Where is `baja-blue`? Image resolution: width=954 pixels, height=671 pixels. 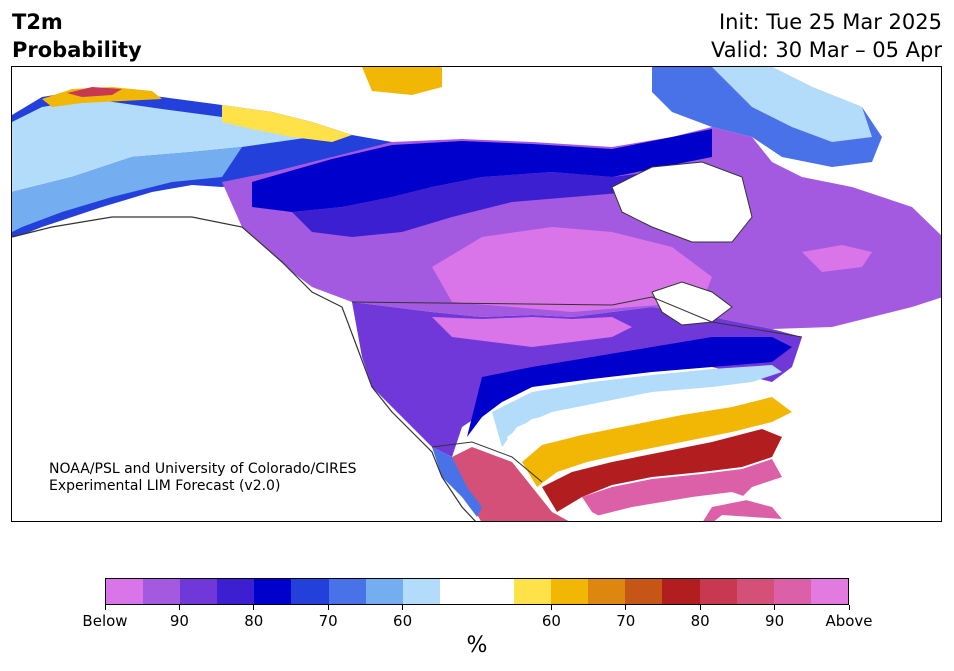
baja-blue is located at coordinates (457, 482).